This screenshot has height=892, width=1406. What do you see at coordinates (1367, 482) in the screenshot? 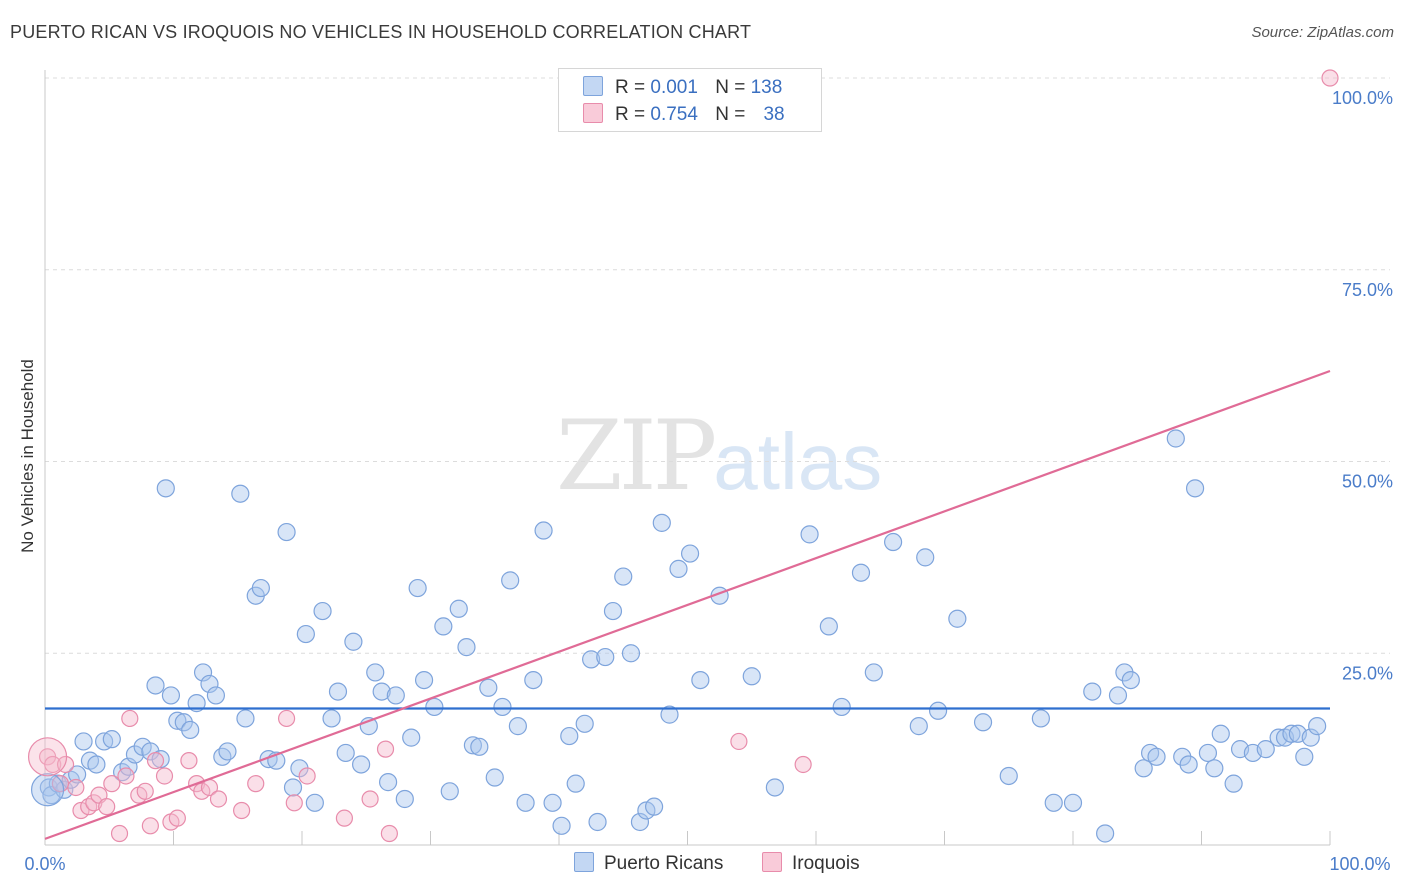
I see `y-tick-label: 50.0%` at bounding box center [1367, 482].